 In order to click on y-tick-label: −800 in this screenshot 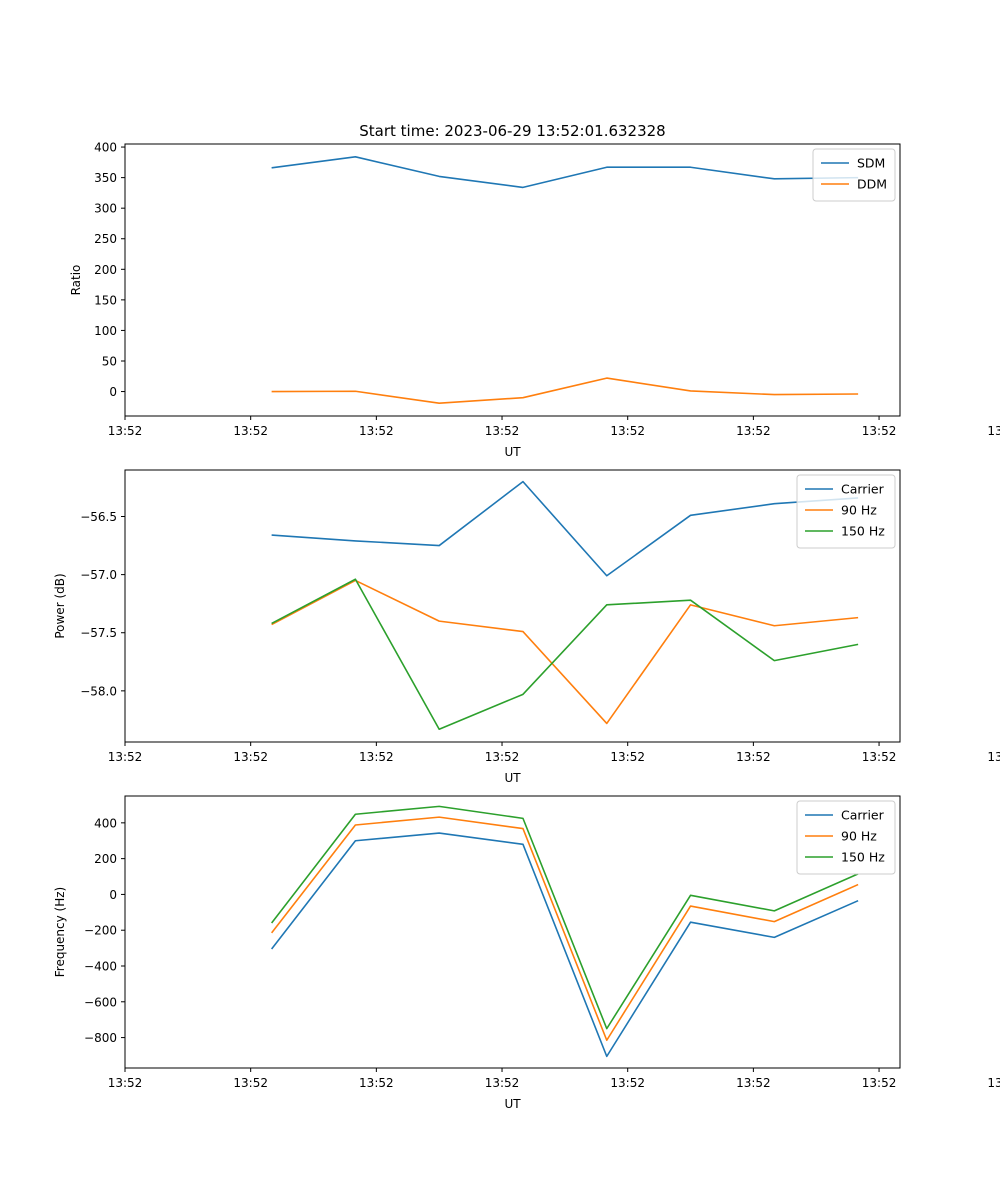, I will do `click(100, 1038)`.